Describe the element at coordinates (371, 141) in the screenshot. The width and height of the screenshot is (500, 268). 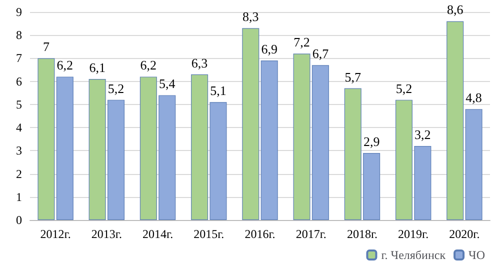
I see `data-label: 2,9` at that location.